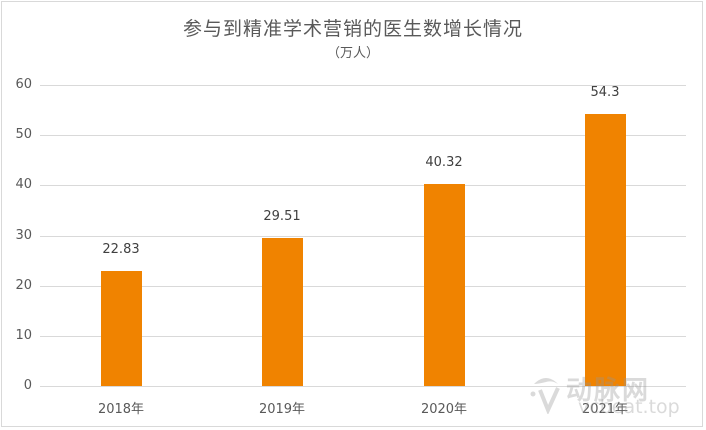  I want to click on x-tick-label: 2021年, so click(605, 409).